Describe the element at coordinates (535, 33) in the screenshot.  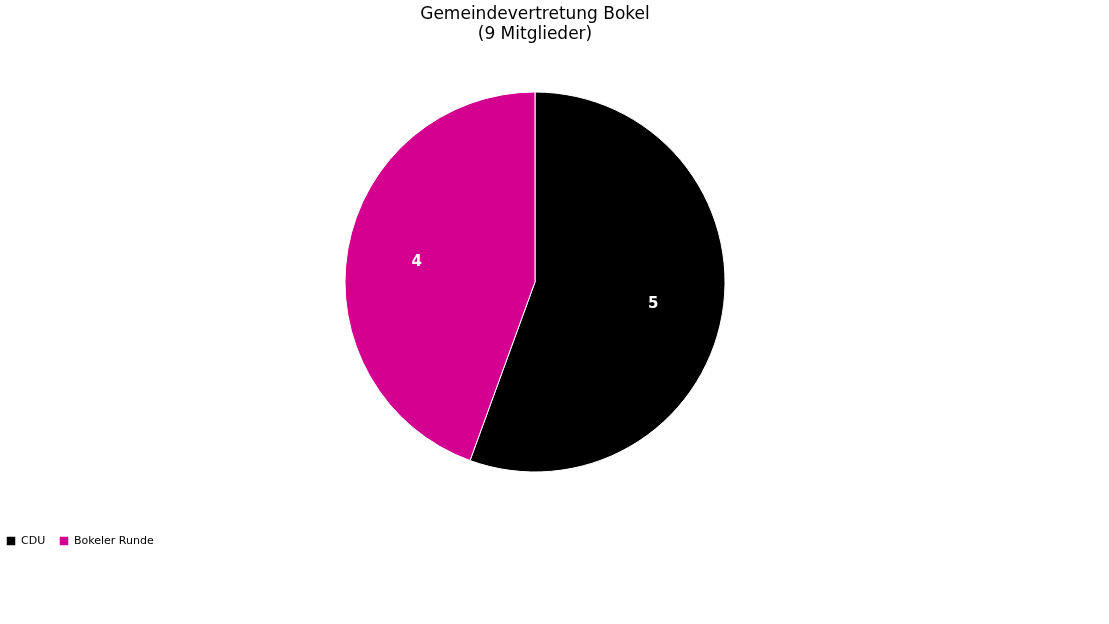
I see `chart-subtitle: (9 Mitglieder)` at that location.